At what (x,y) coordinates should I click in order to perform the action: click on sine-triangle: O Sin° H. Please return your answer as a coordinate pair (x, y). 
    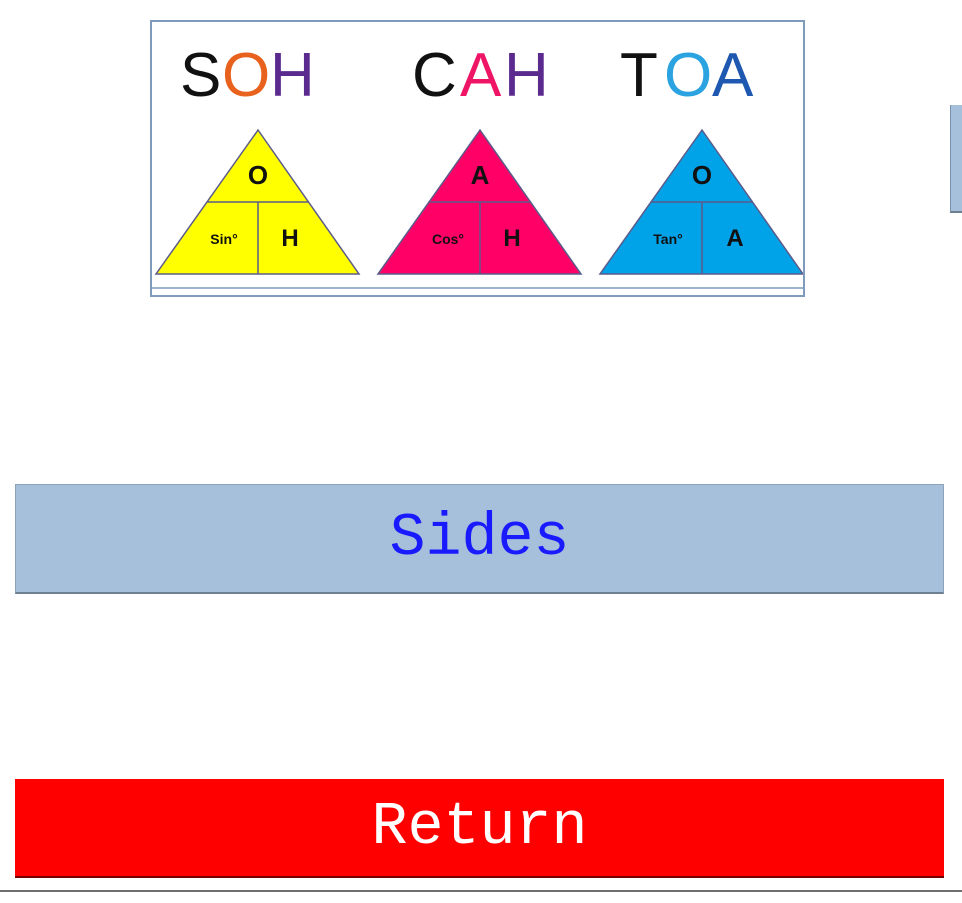
    Looking at the image, I should click on (257, 201).